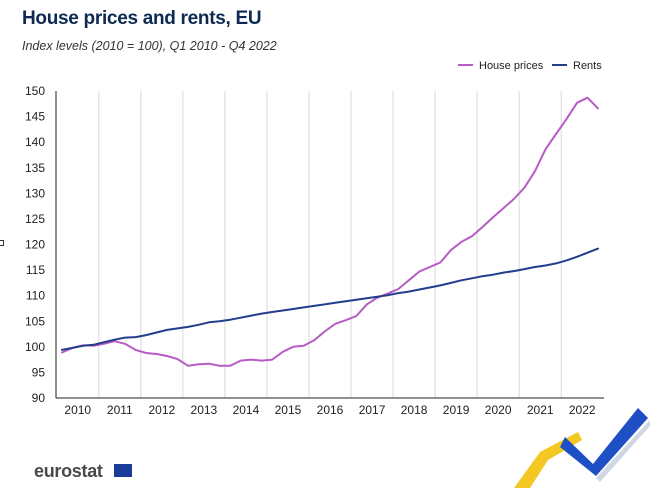  I want to click on x-tick-label: 2021, so click(540, 410).